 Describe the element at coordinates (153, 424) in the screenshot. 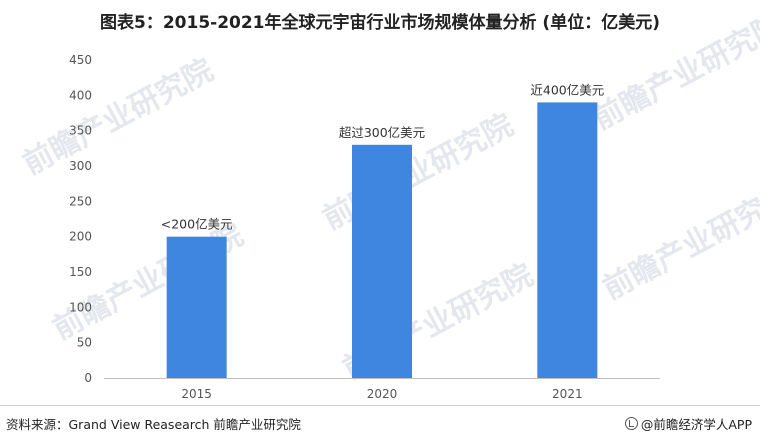

I see `source-note: 资料来源：Grand View Reasearch 前瞻产业研究院` at that location.